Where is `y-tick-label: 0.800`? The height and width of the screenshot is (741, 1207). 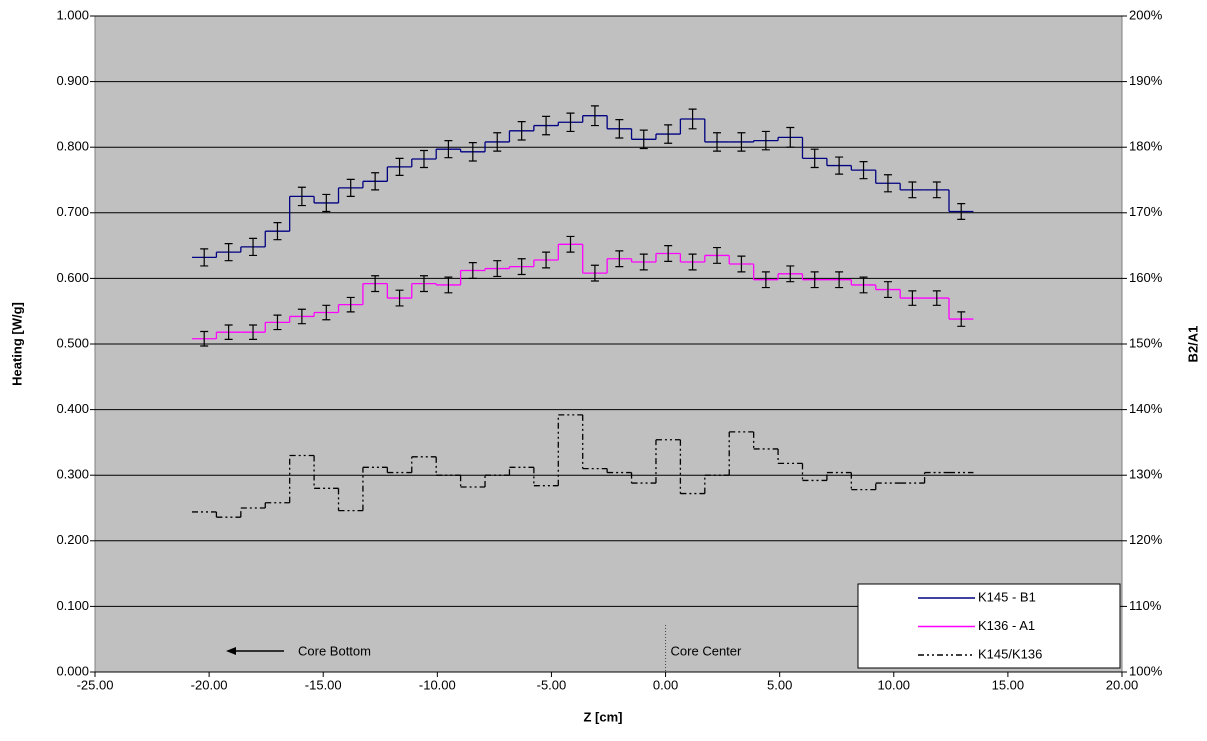
y-tick-label: 0.800 is located at coordinates (72, 146).